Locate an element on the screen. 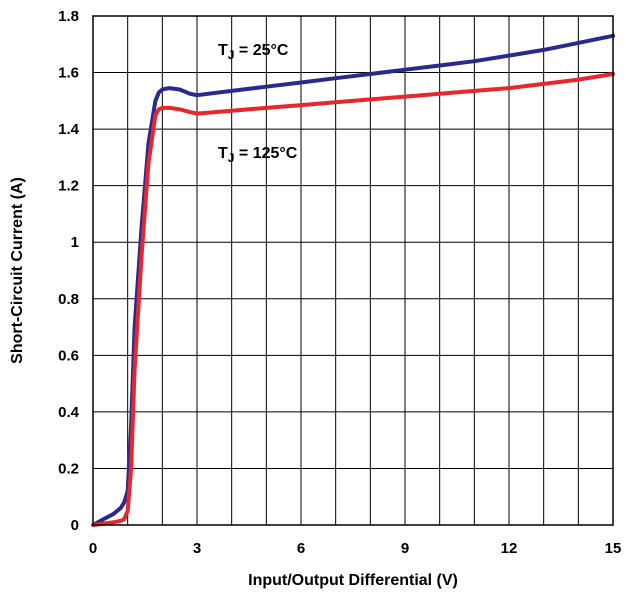  x-axis-title: Input/Output Differential (V) is located at coordinates (353, 580).